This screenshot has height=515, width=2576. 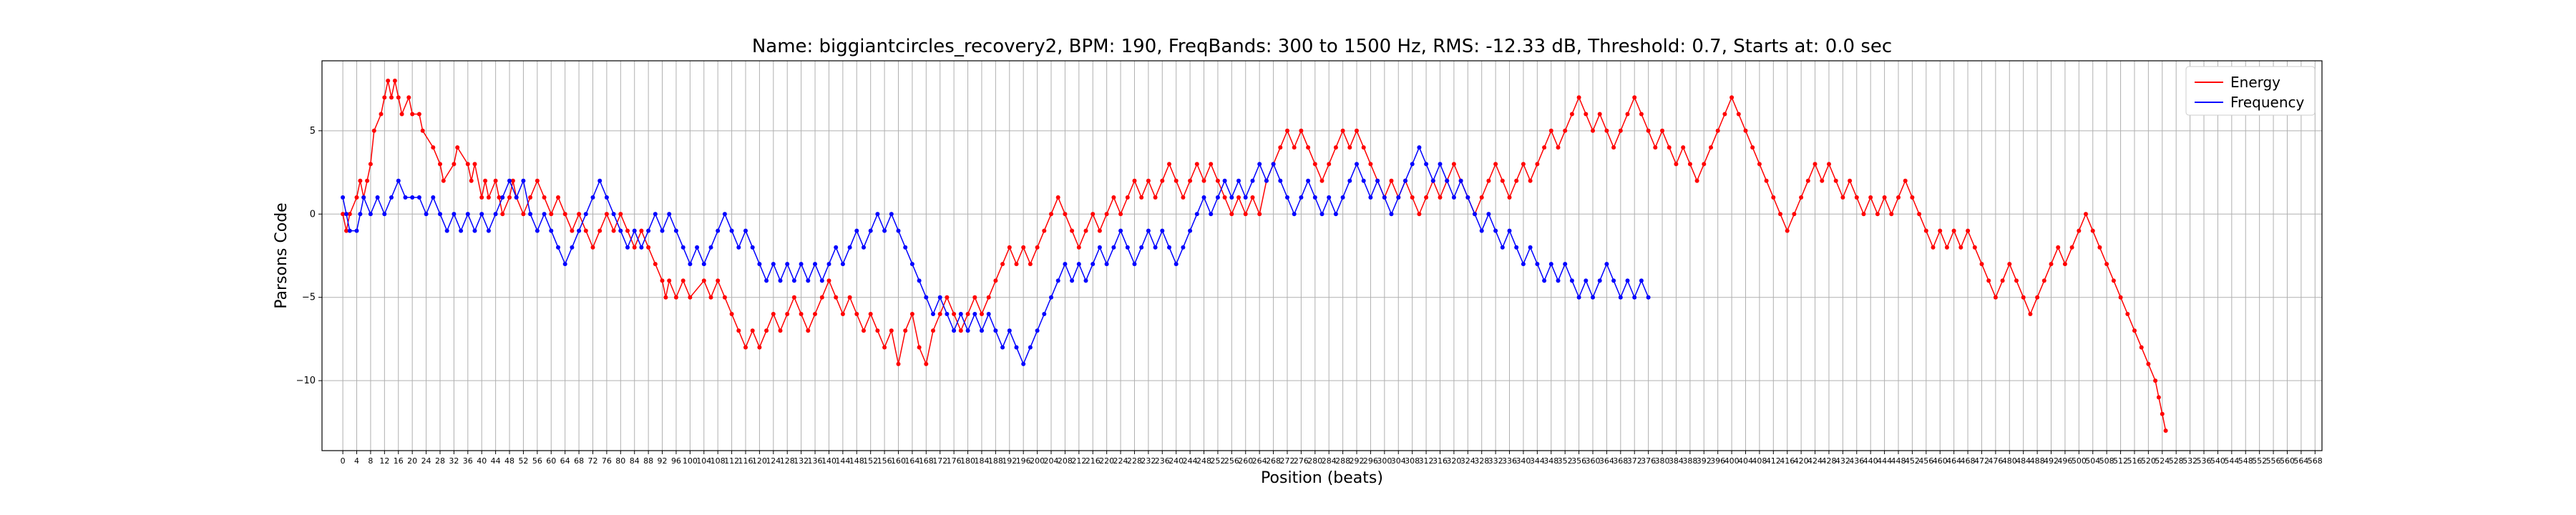 What do you see at coordinates (1148, 461) in the screenshot?
I see `x-tick-label: 232` at bounding box center [1148, 461].